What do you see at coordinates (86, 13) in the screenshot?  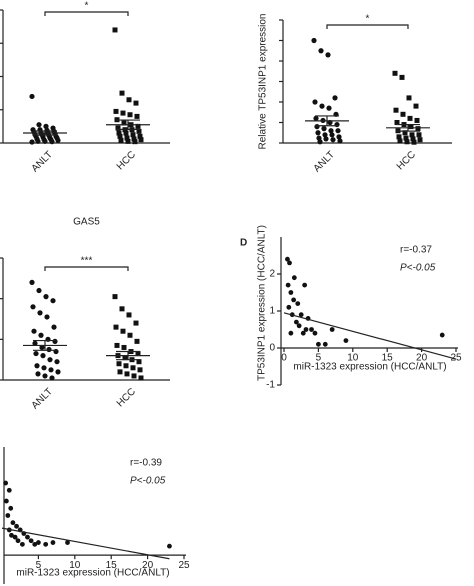 I see `significance-bracket` at bounding box center [86, 13].